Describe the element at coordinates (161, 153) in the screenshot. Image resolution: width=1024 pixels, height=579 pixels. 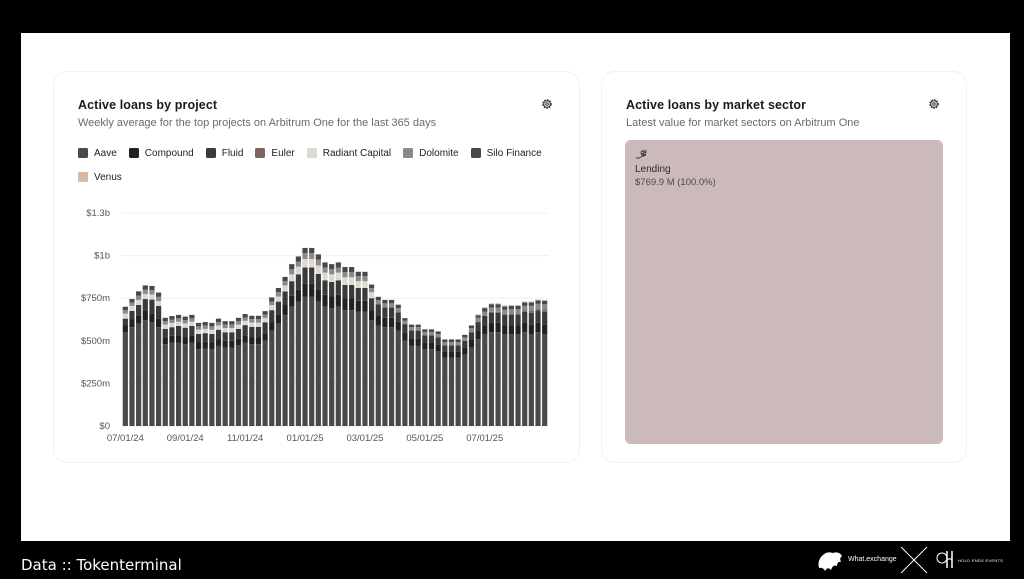
I see `legend-item: Compound` at that location.